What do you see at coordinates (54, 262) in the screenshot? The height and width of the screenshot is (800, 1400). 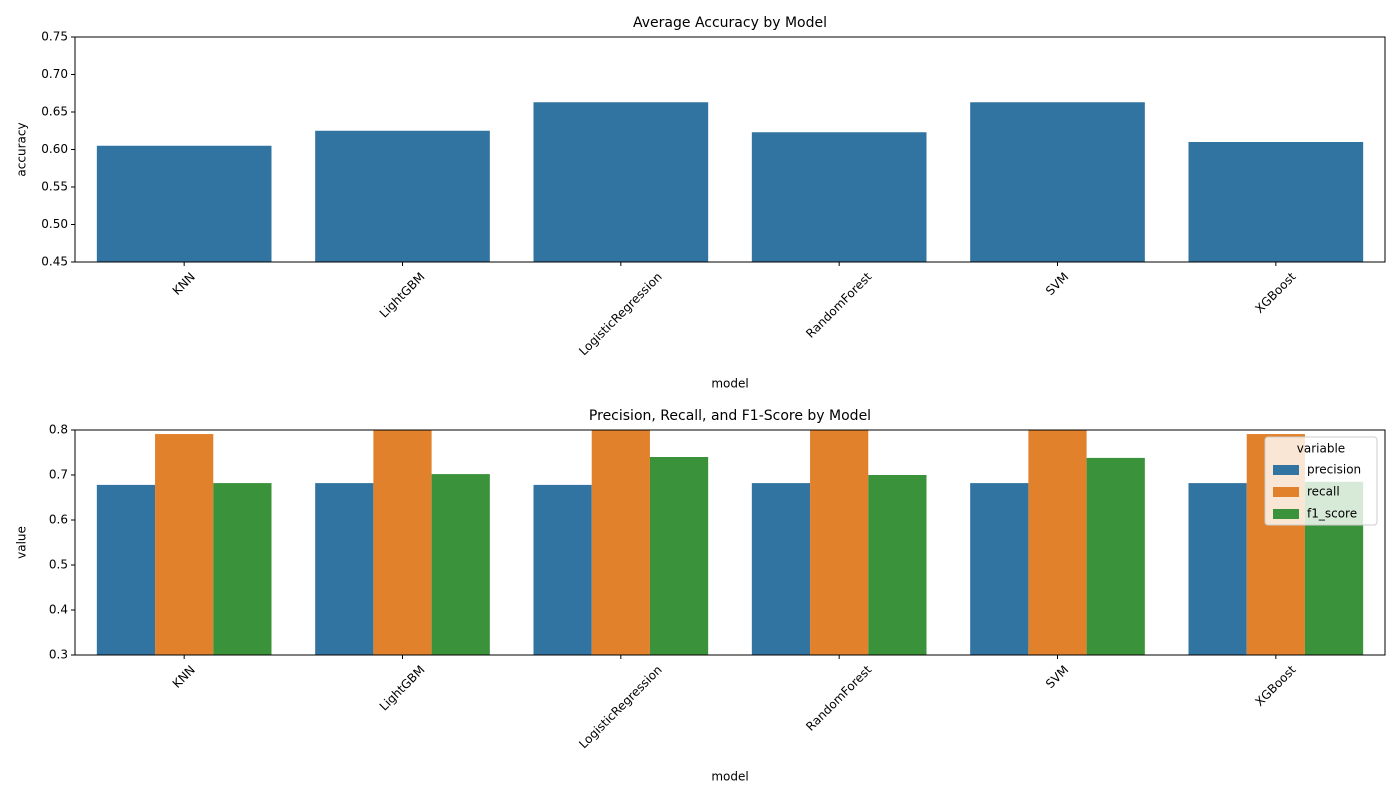 I see `y-tick-label: 0.45` at bounding box center [54, 262].